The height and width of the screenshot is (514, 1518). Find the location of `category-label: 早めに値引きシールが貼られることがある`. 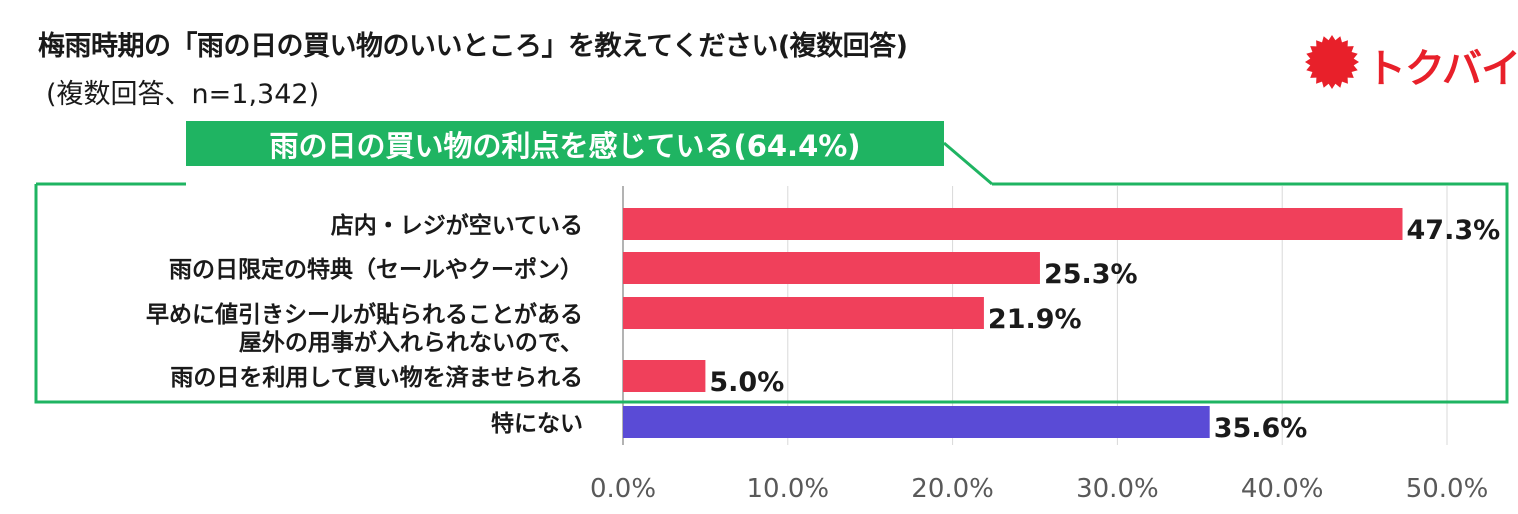

category-label: 早めに値引きシールが貼られることがある is located at coordinates (364, 314).